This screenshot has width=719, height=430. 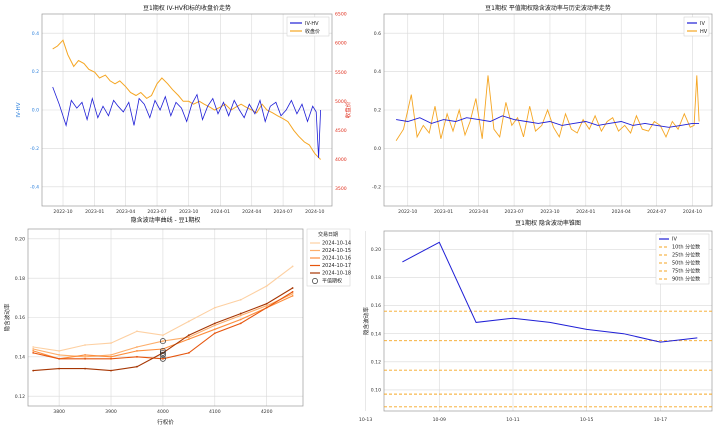 I want to click on x-tick-label: 4200, so click(x=267, y=412).